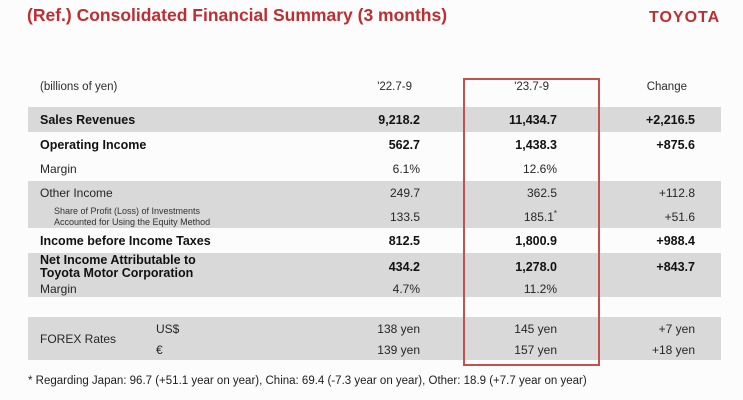 The height and width of the screenshot is (400, 743). I want to click on cell-curr: 157 yen, so click(535, 349).